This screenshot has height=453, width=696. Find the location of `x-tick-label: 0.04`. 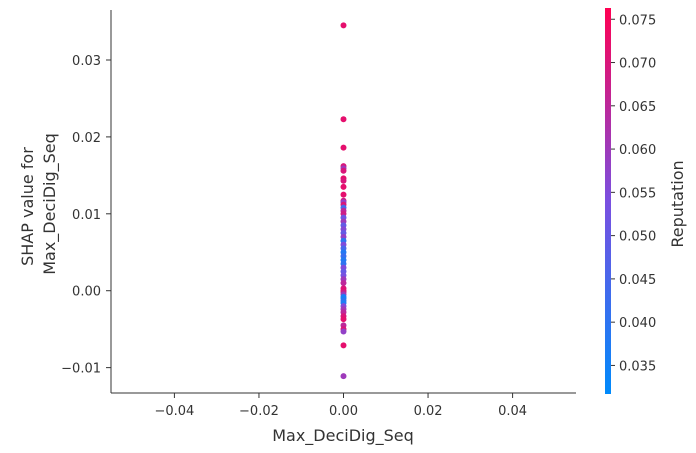

x-tick-label: 0.04 is located at coordinates (512, 411).